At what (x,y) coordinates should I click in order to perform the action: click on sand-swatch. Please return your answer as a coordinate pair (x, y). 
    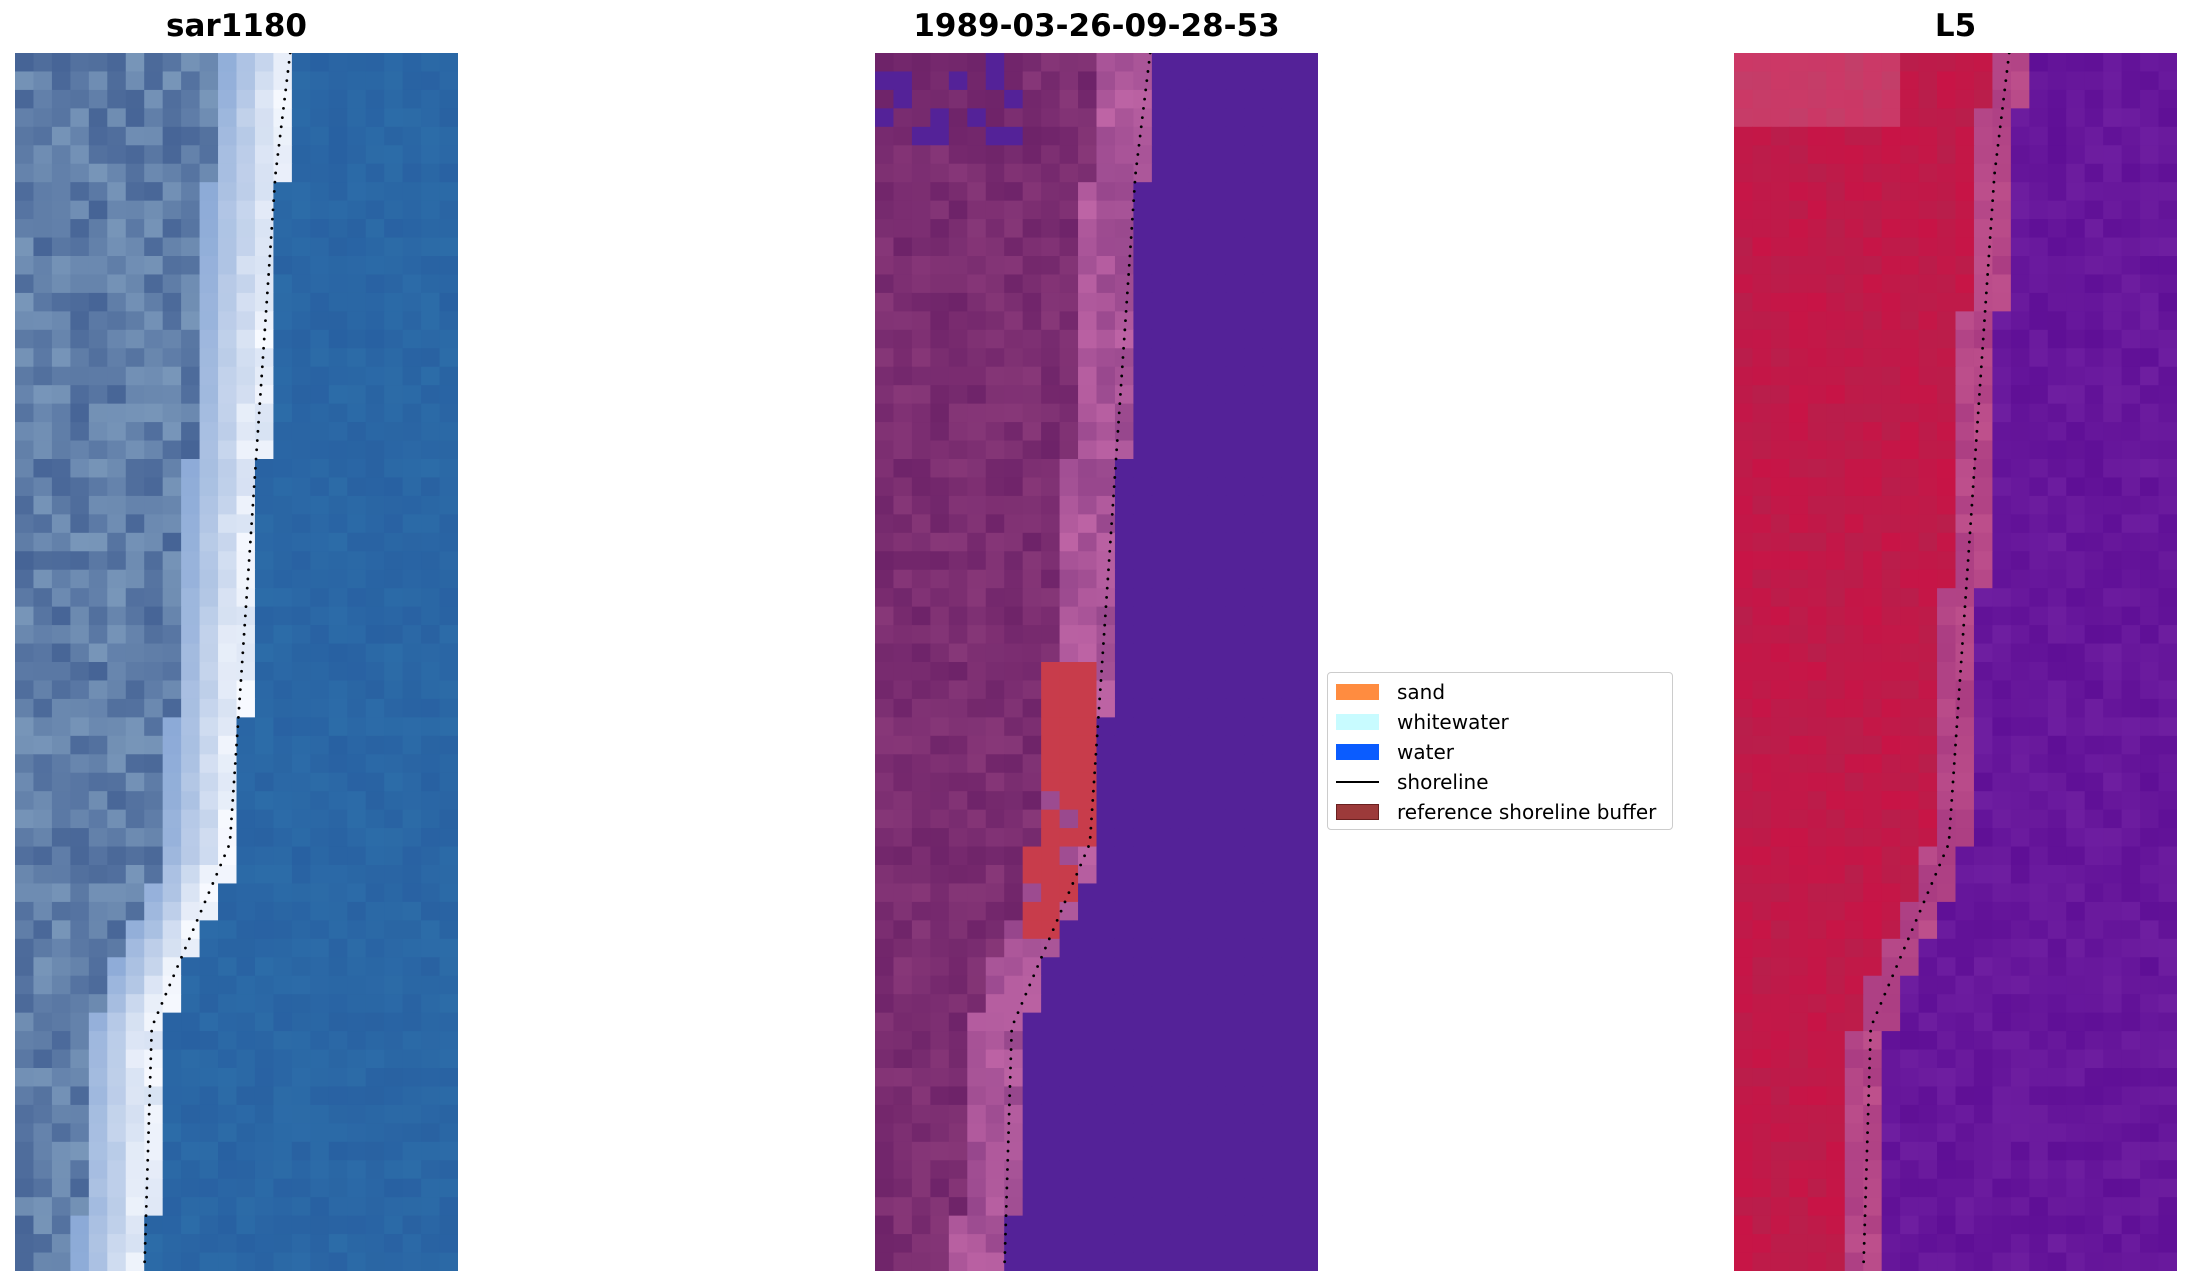
    Looking at the image, I should click on (1357, 692).